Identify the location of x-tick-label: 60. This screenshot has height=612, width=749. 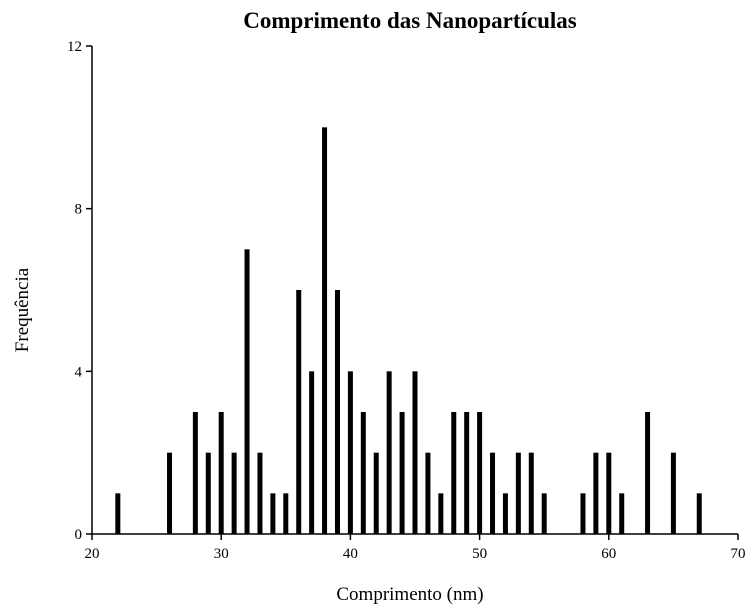
(608, 554).